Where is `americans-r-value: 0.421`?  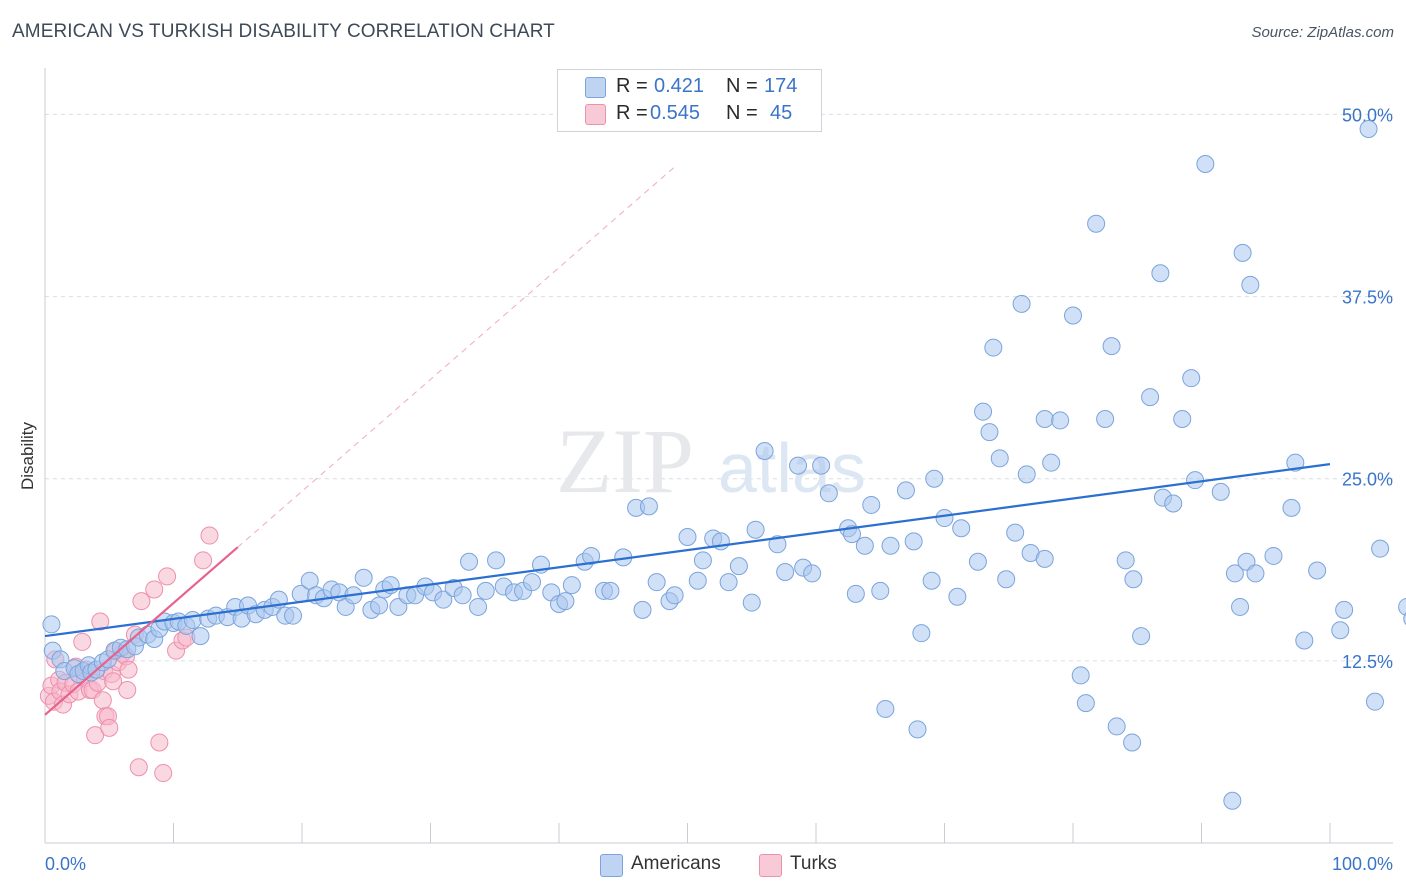
americans-r-value: 0.421 is located at coordinates (679, 86).